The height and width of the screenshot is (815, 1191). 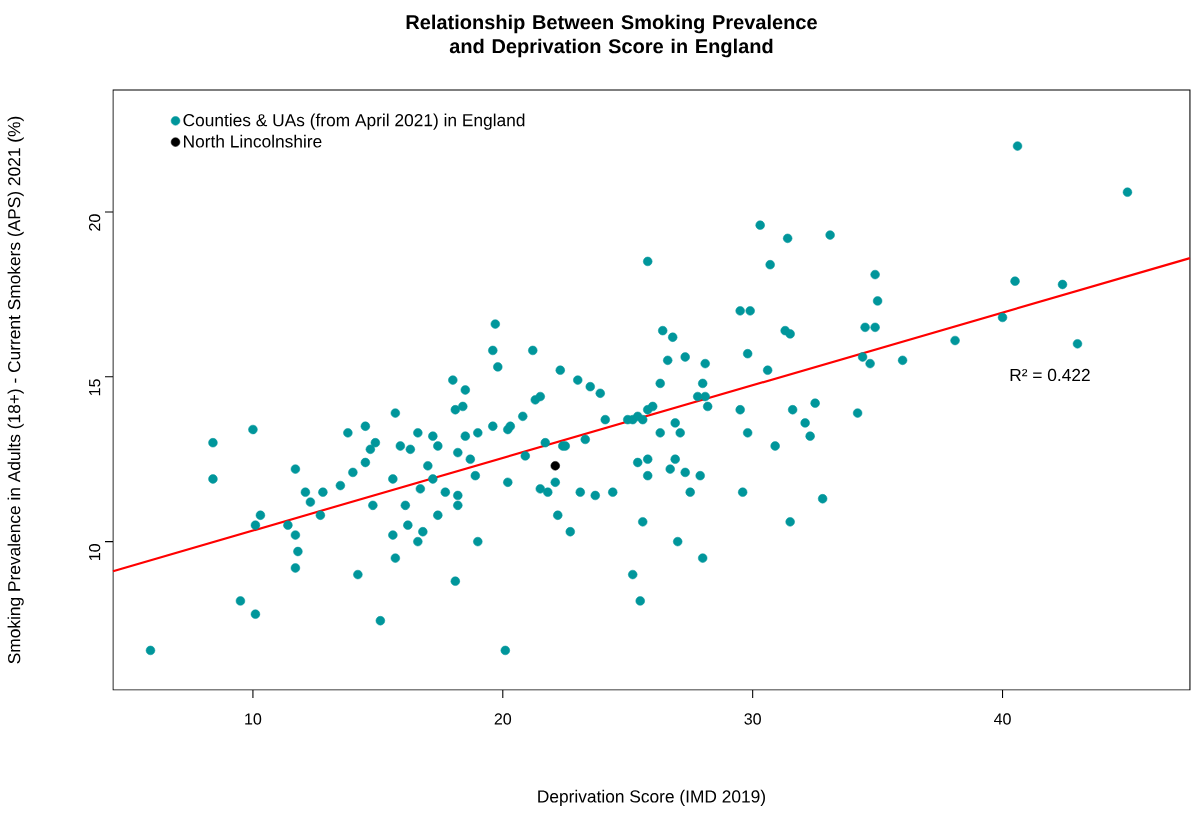 I want to click on annotation: R² = 0.422, so click(x=1050, y=375).